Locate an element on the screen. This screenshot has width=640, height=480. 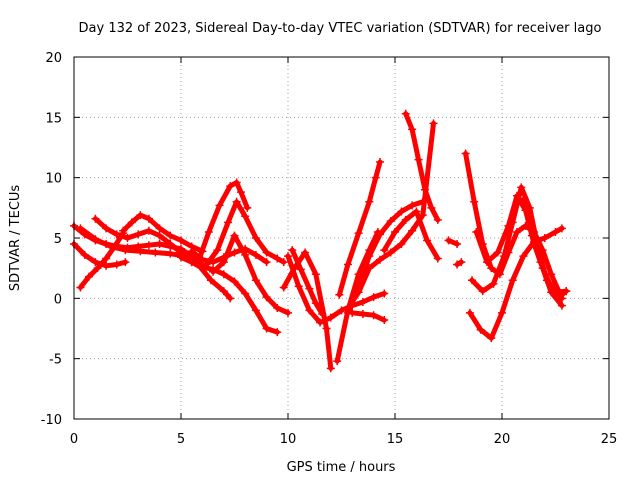
x-tick-labels: 0 5 10 15 20 25 is located at coordinates (343, 439).